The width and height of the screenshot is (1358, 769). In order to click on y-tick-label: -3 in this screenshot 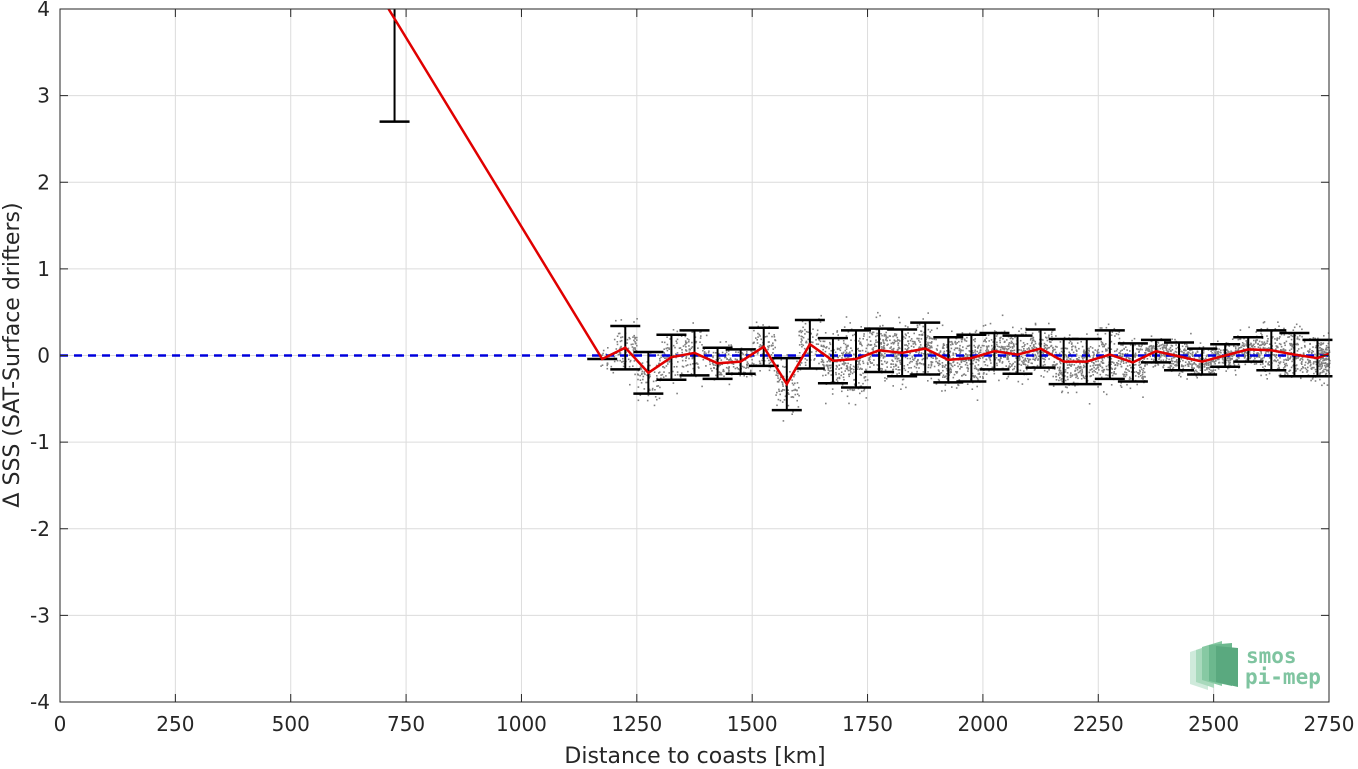, I will do `click(40, 615)`.